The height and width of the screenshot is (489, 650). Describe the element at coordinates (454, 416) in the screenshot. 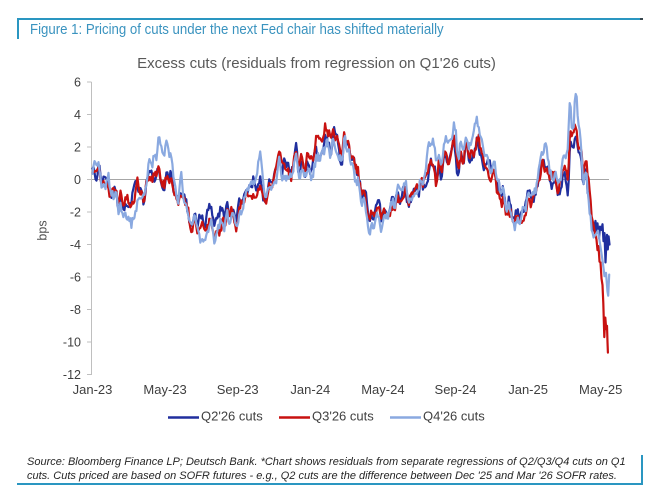

I see `svg-text: Q4'26 cuts` at that location.